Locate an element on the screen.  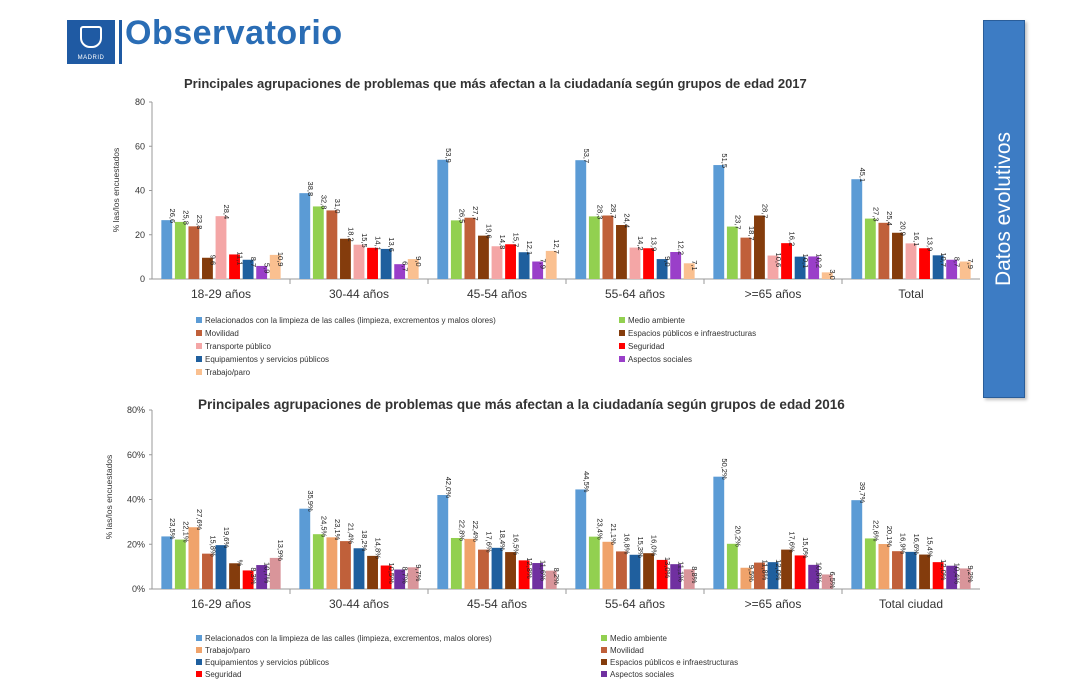
y-tick-label: 80 is located at coordinates (140, 102).